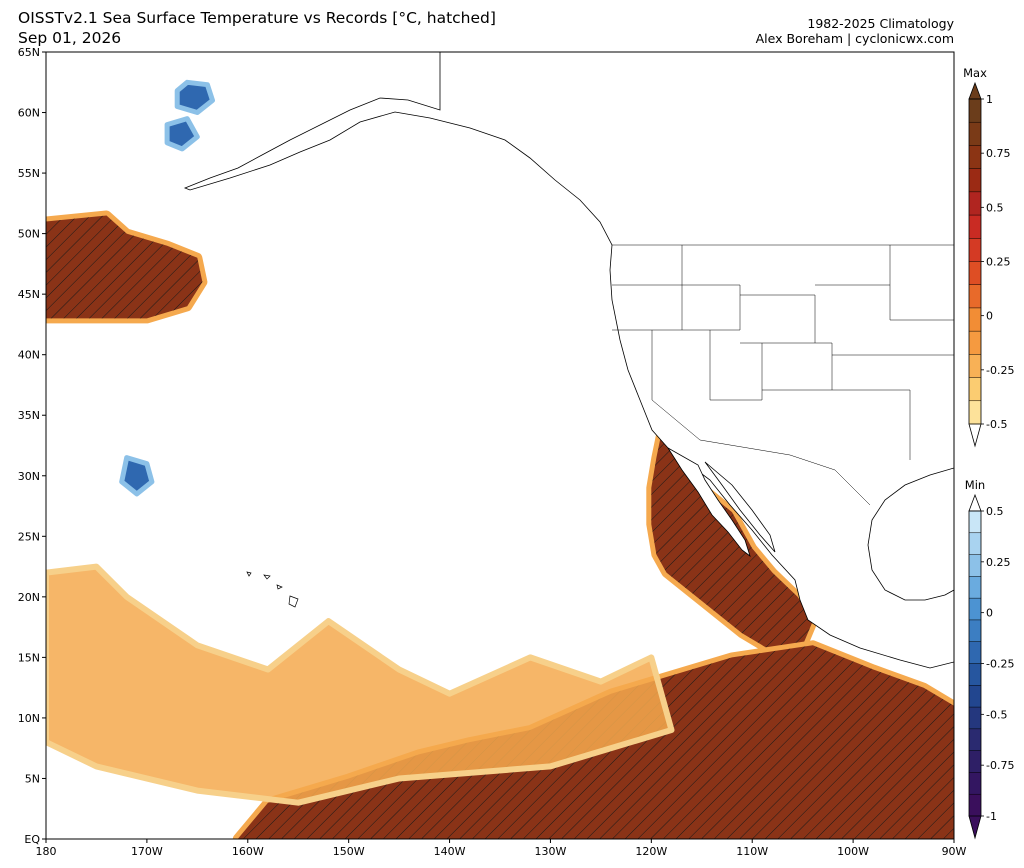 This screenshot has width=1024, height=868. I want to click on lat-tick-label: EQ, so click(32, 839).